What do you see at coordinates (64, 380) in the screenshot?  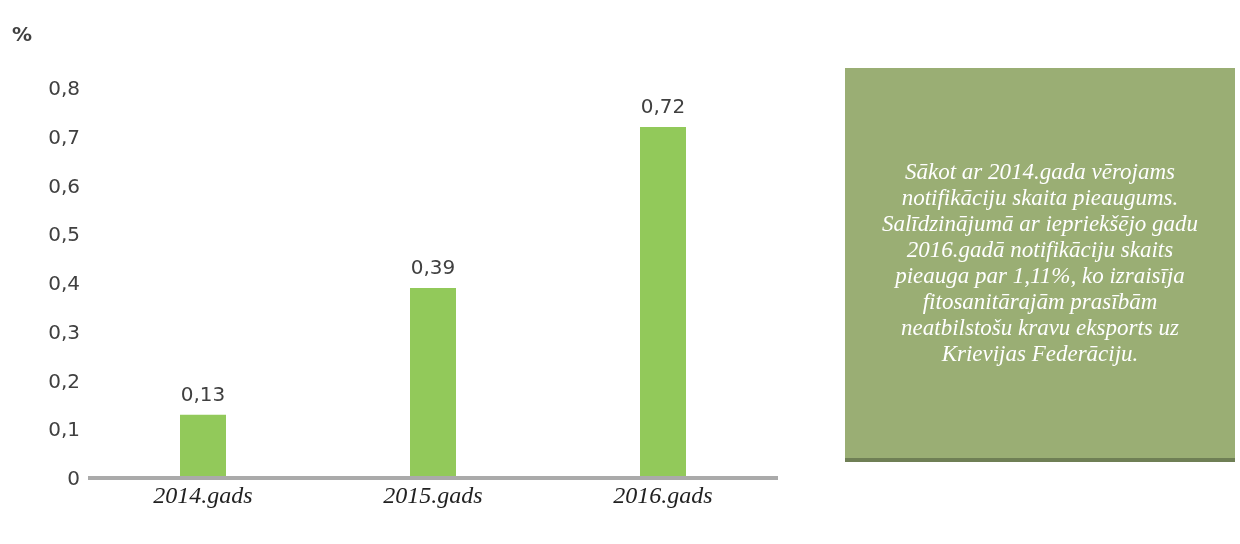 I see `y-tick-label: 0,2` at bounding box center [64, 380].